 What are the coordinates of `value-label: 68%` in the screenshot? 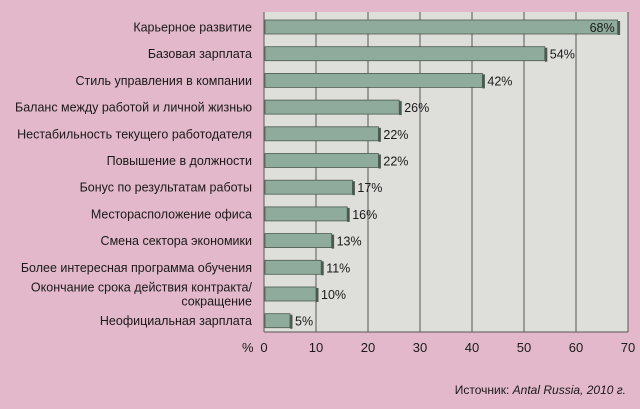 It's located at (602, 28).